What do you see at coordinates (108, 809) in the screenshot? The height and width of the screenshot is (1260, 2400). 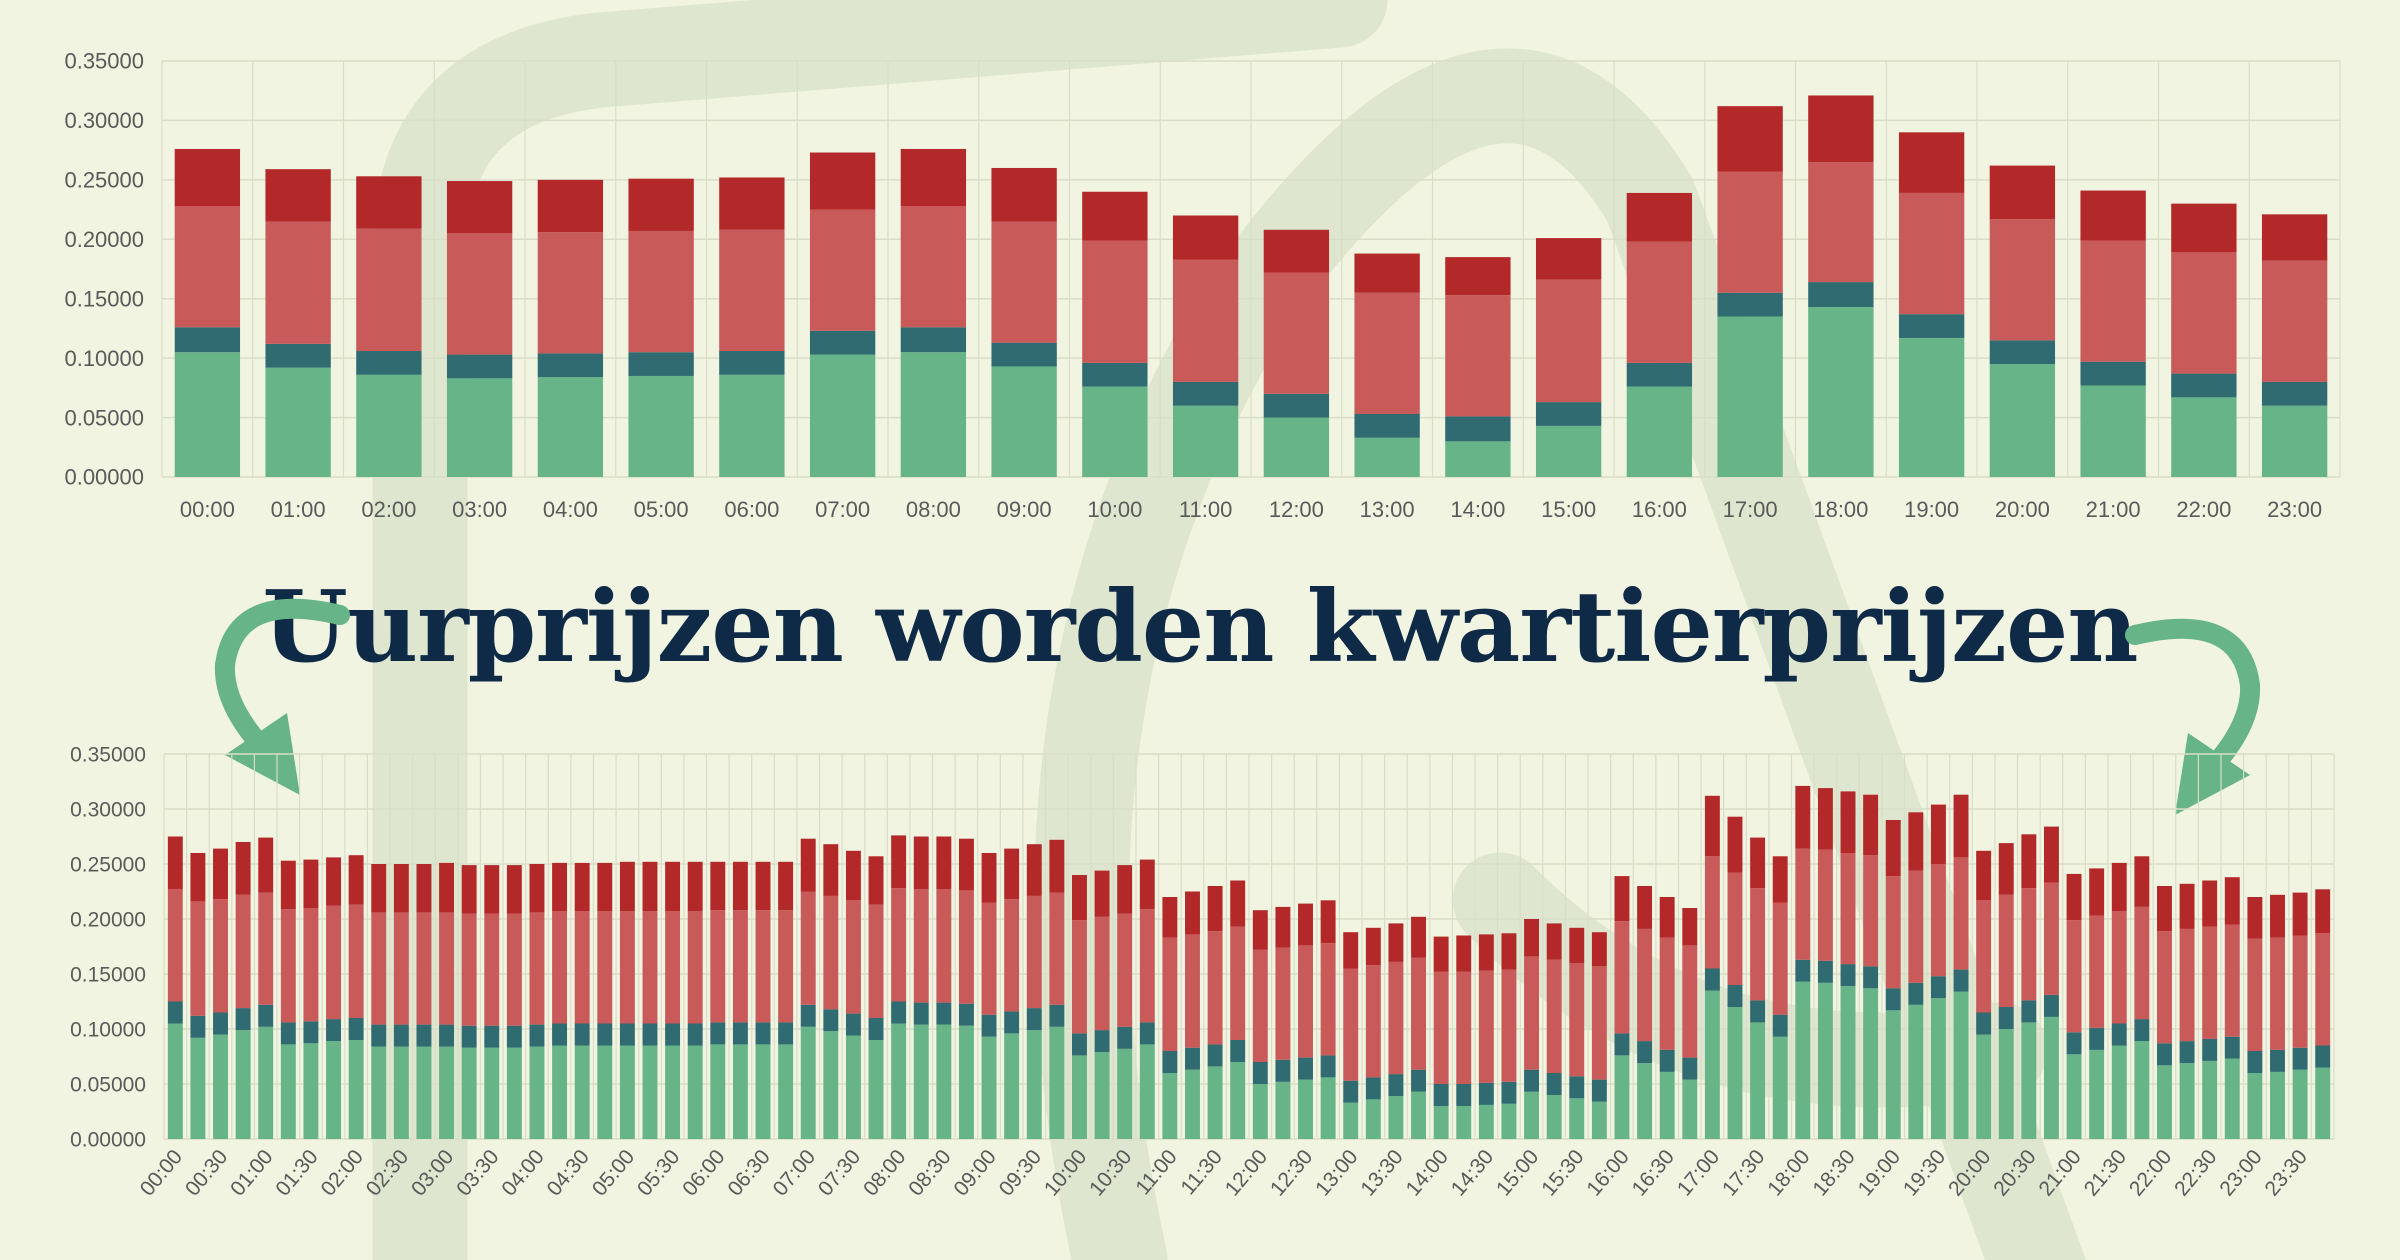 I see `y-tick-label: 0.30000` at bounding box center [108, 809].